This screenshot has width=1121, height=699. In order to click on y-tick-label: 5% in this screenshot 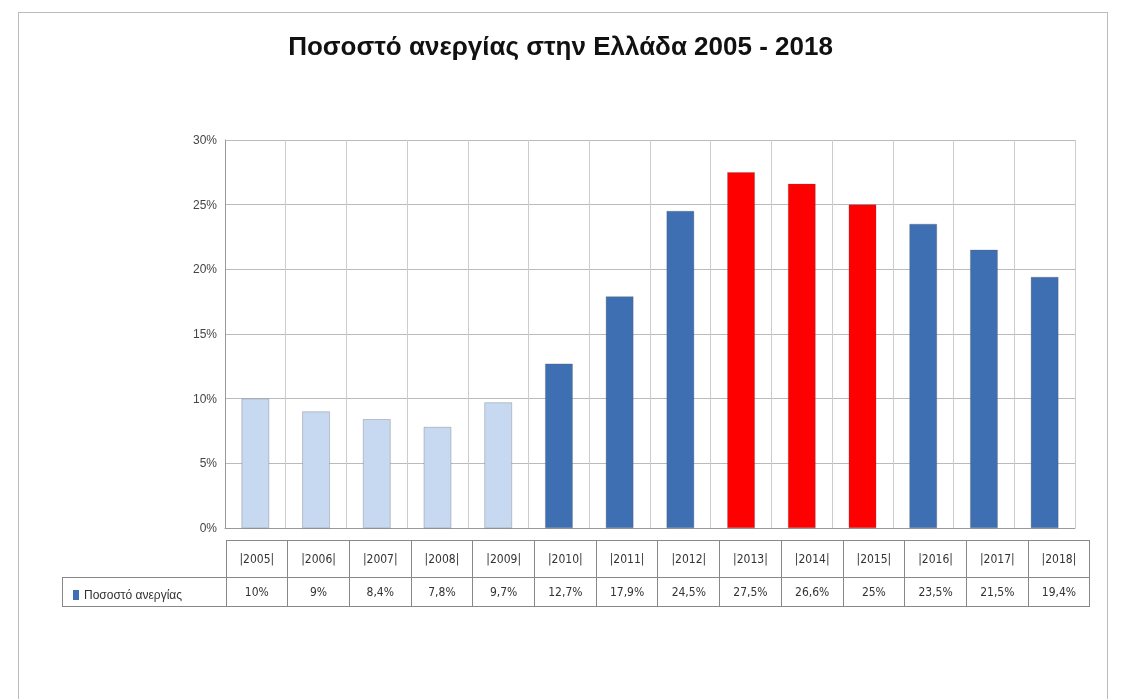, I will do `click(208, 463)`.